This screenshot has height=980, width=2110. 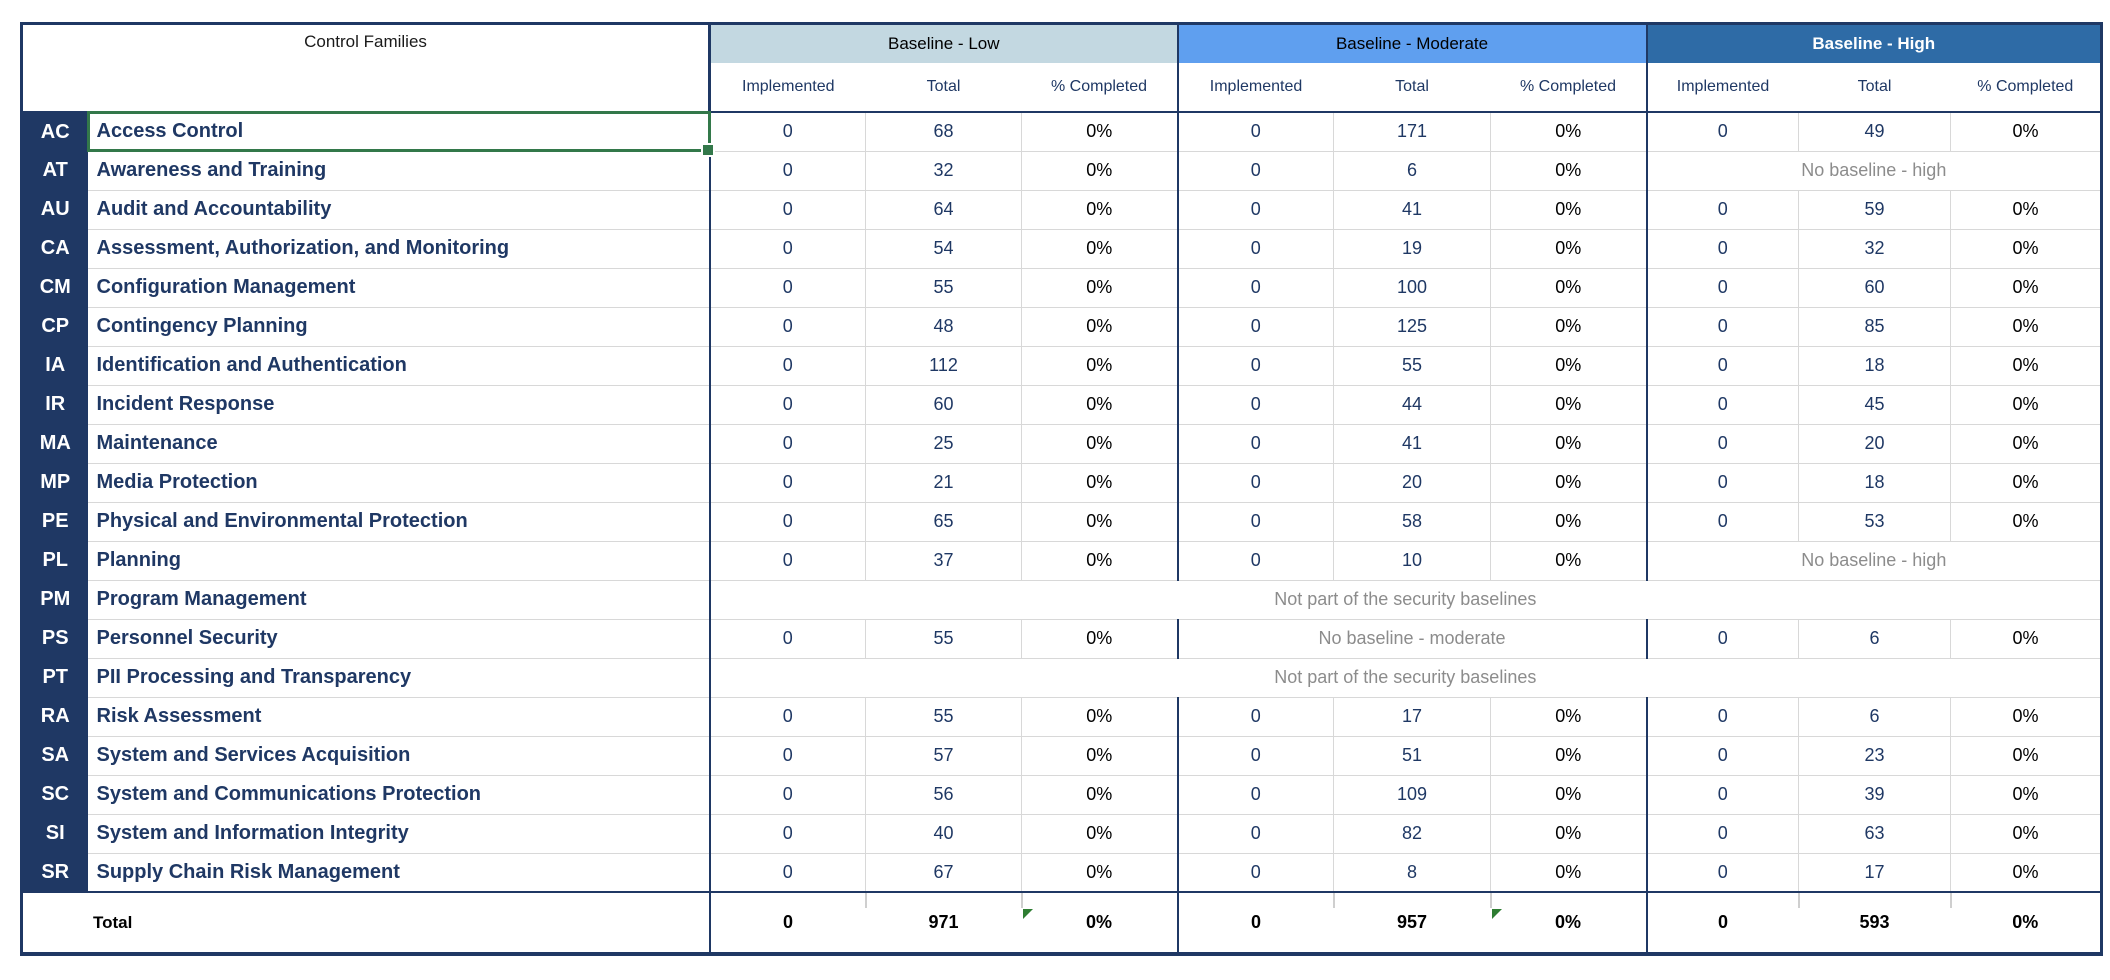 What do you see at coordinates (1874, 443) in the screenshot?
I see `value-cell: 20` at bounding box center [1874, 443].